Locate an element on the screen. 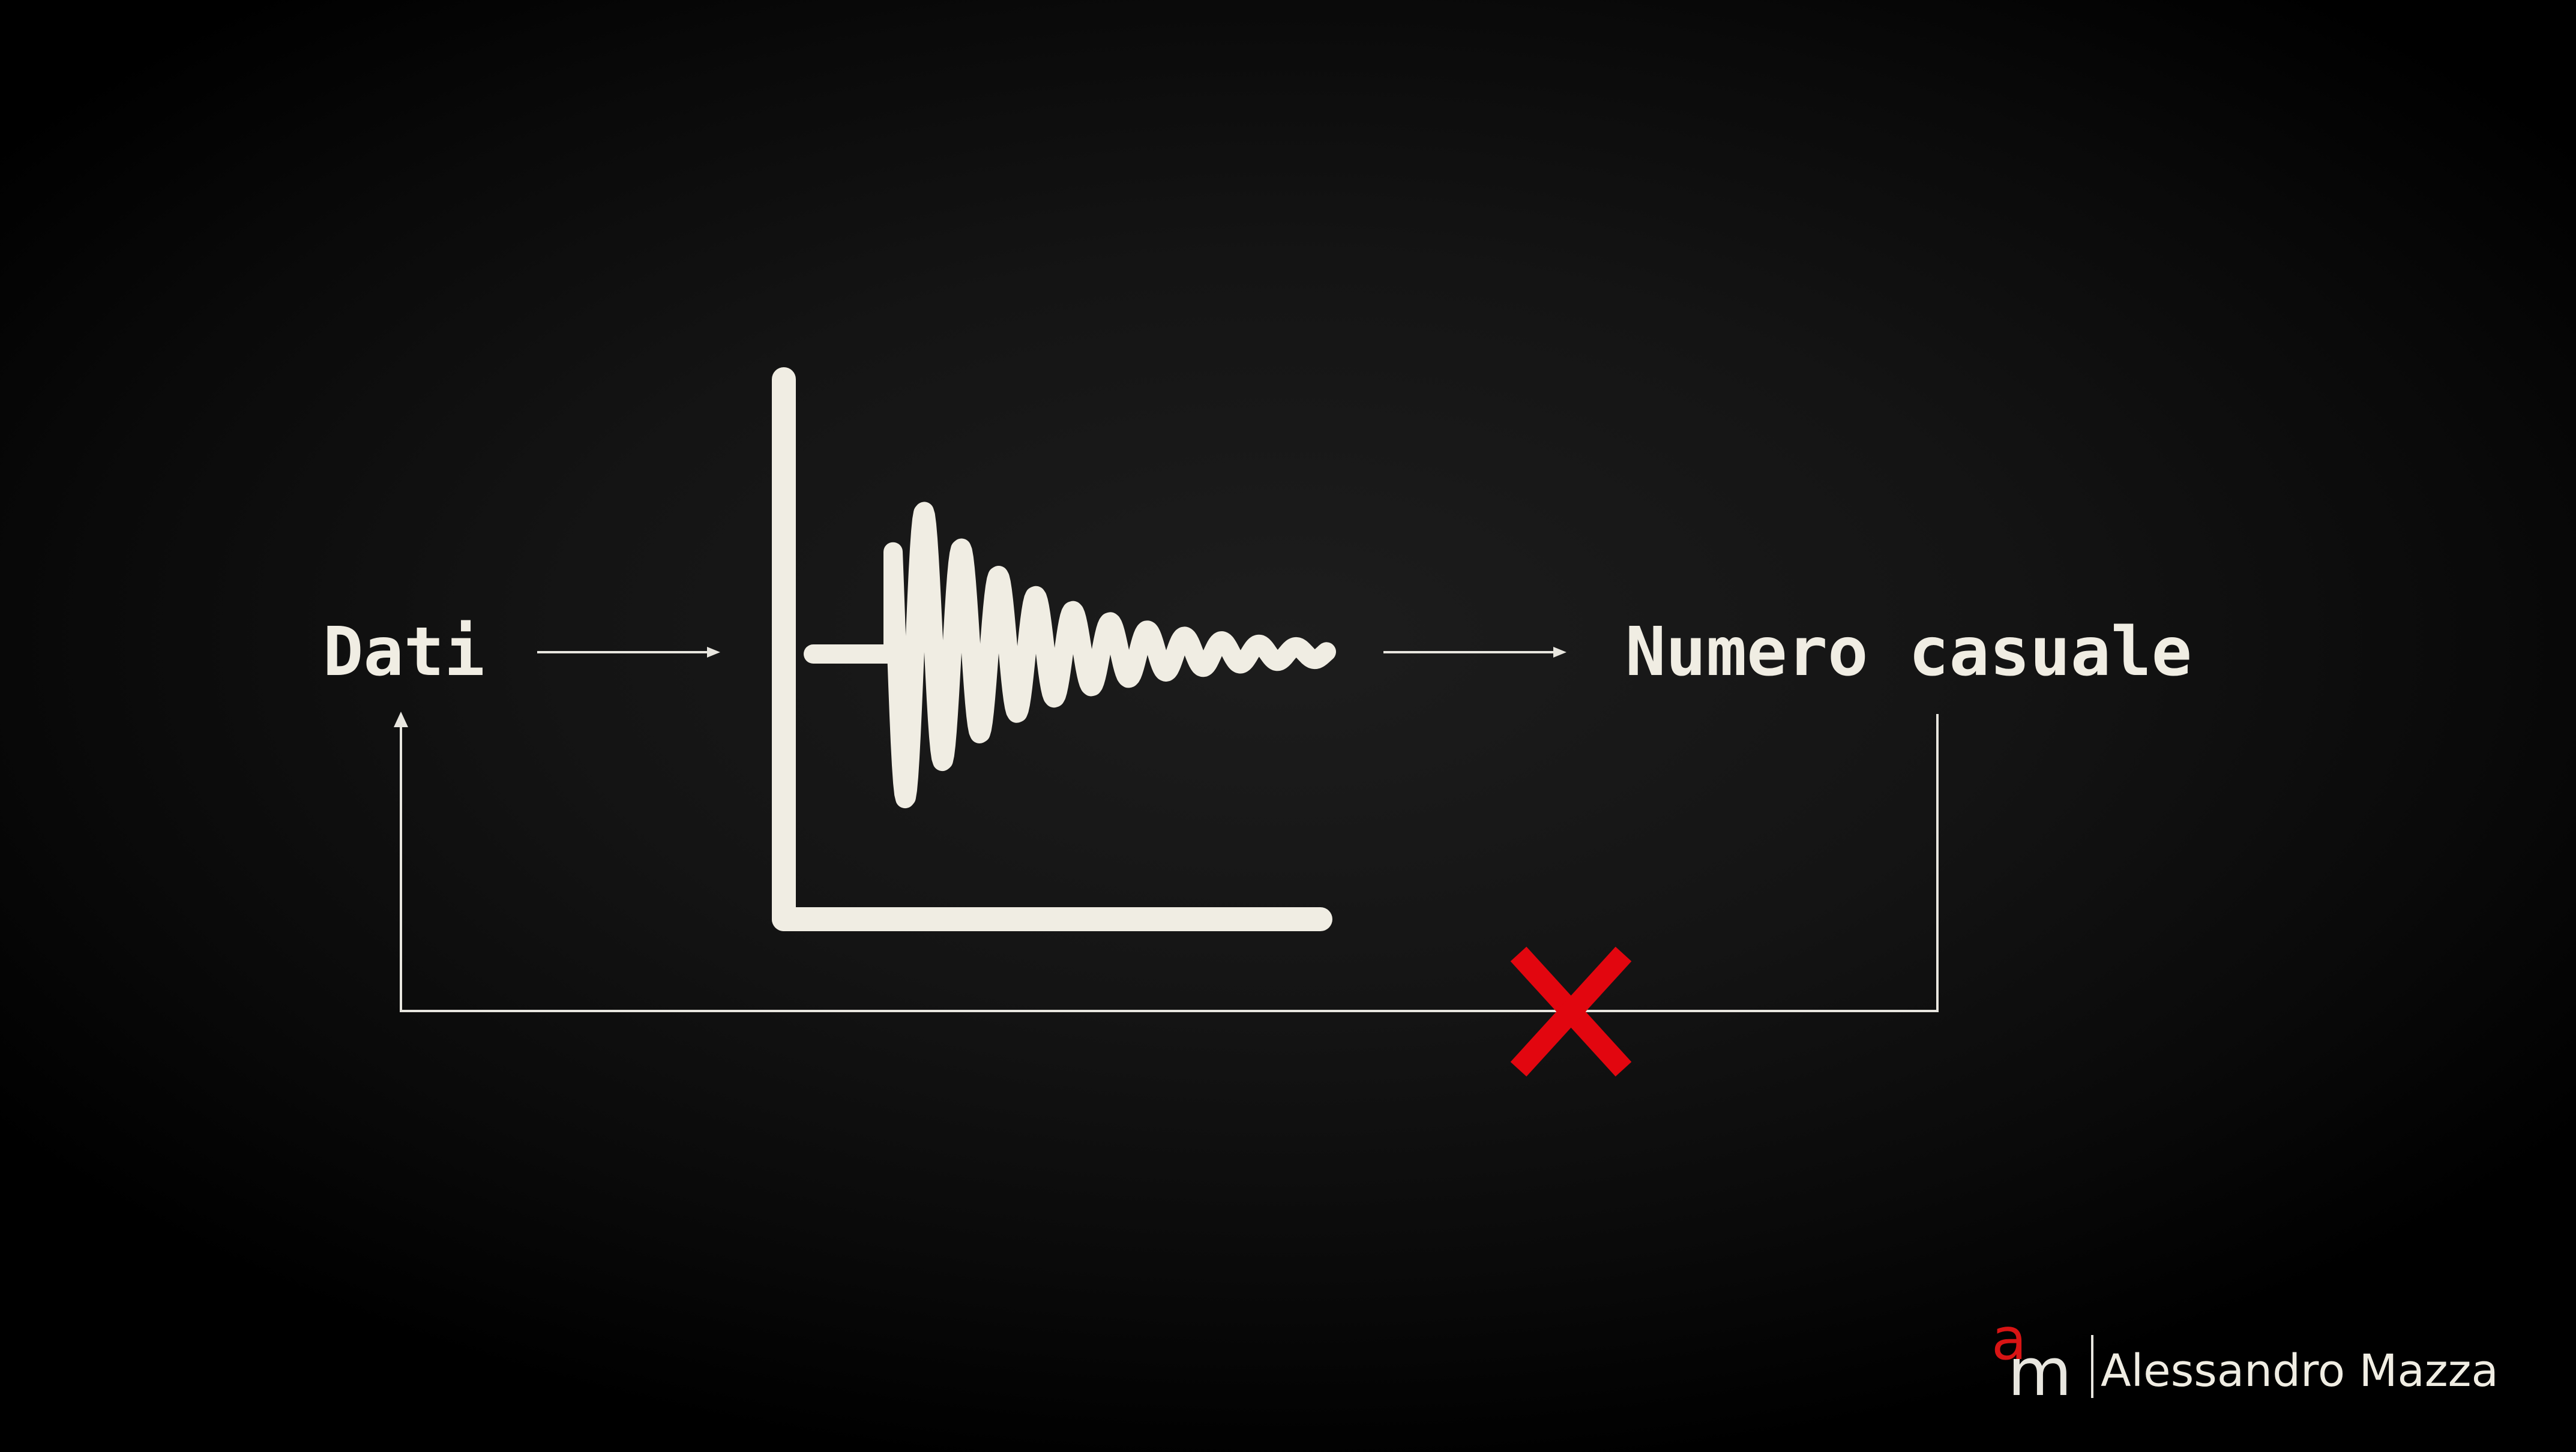 The width and height of the screenshot is (2576, 1452). brand-monogram-a: a is located at coordinates (2009, 1339).